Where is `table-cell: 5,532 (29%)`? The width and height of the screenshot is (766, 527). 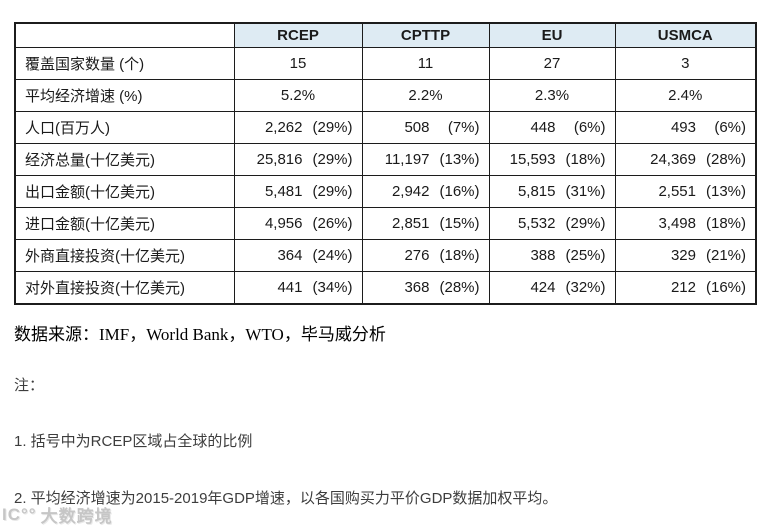 table-cell: 5,532 (29%) is located at coordinates (552, 223).